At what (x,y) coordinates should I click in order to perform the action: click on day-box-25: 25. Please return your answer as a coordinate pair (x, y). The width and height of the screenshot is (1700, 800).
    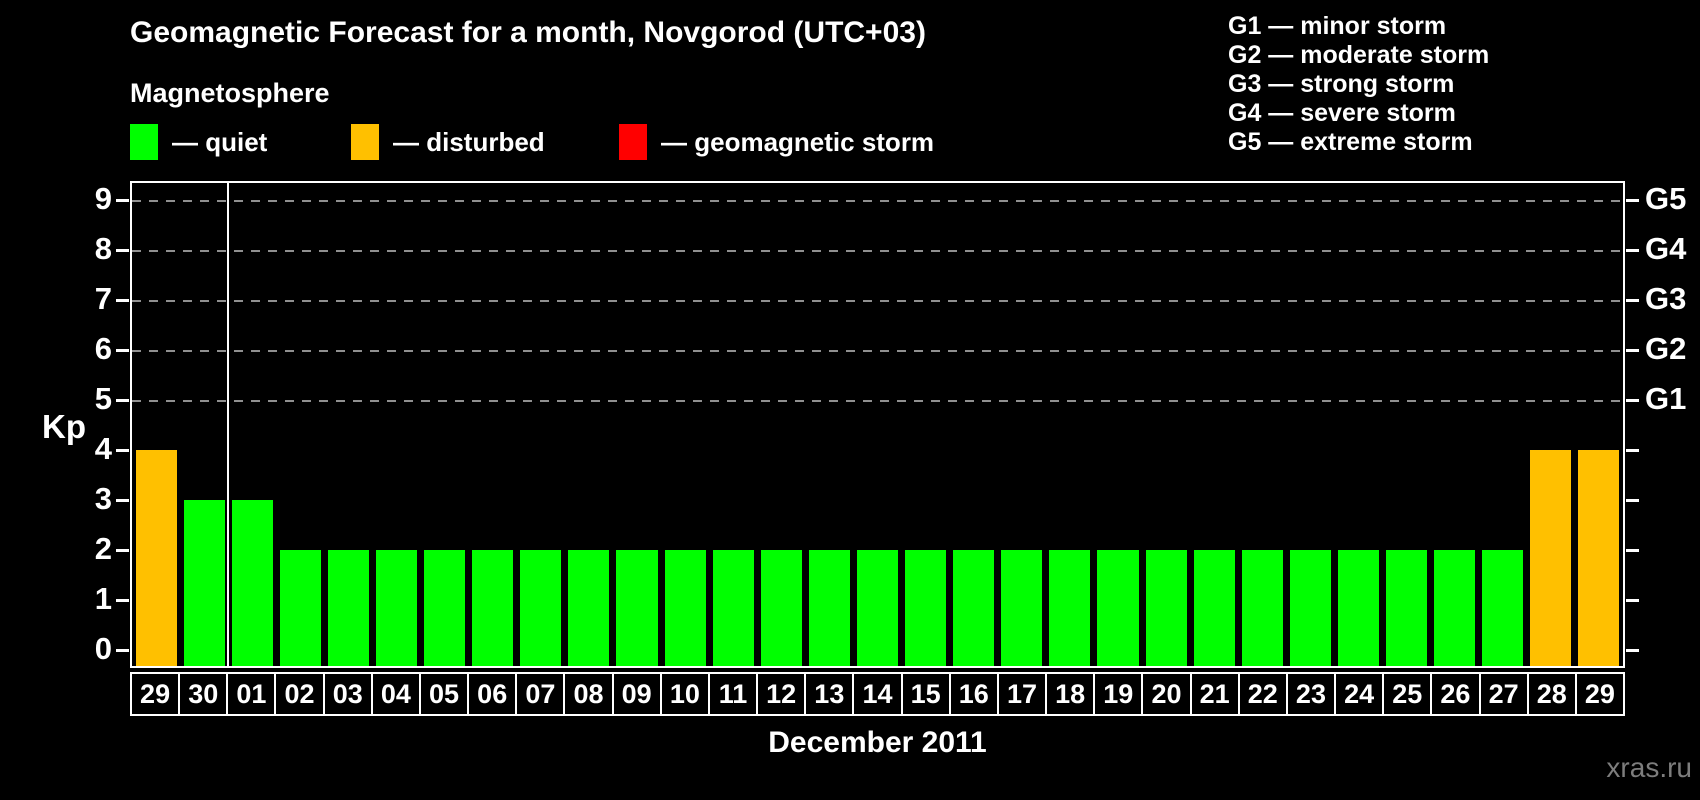
    Looking at the image, I should click on (1408, 694).